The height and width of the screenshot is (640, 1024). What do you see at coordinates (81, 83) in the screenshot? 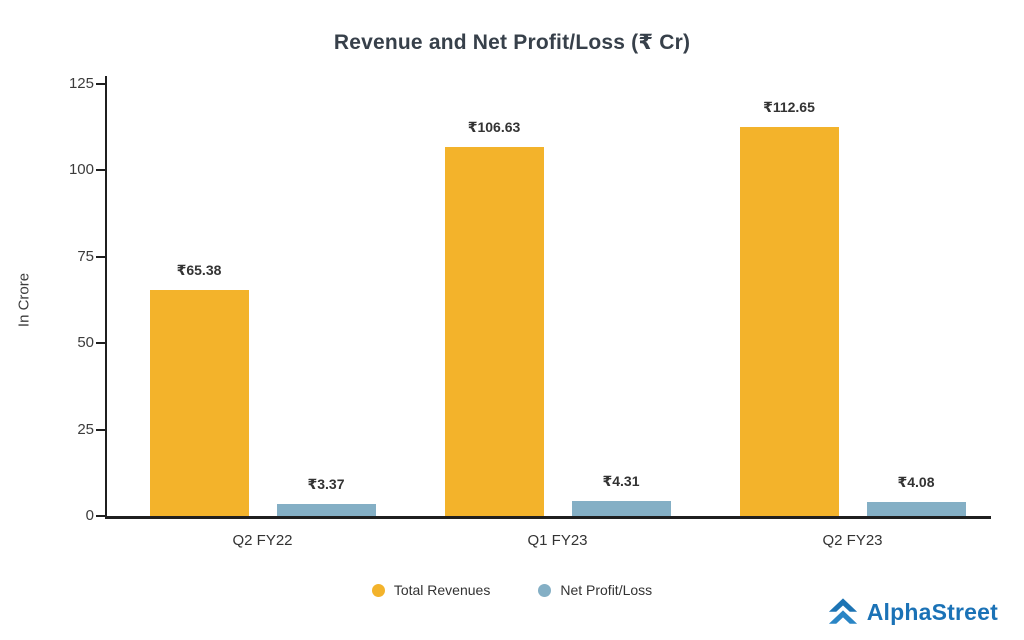
I see `y-tick-label: 125` at bounding box center [81, 83].